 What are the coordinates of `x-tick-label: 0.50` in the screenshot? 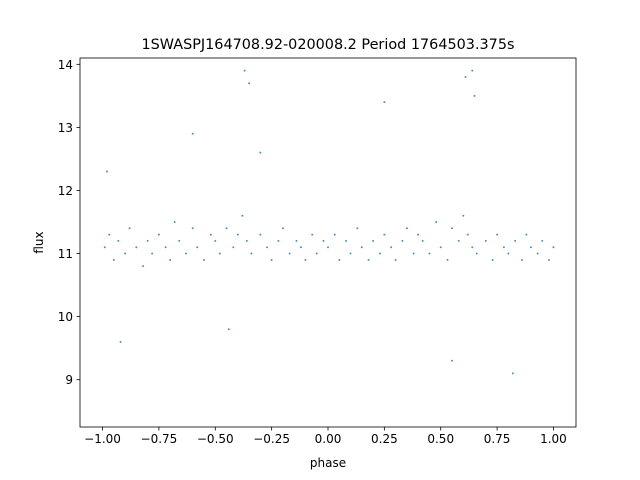 It's located at (440, 439).